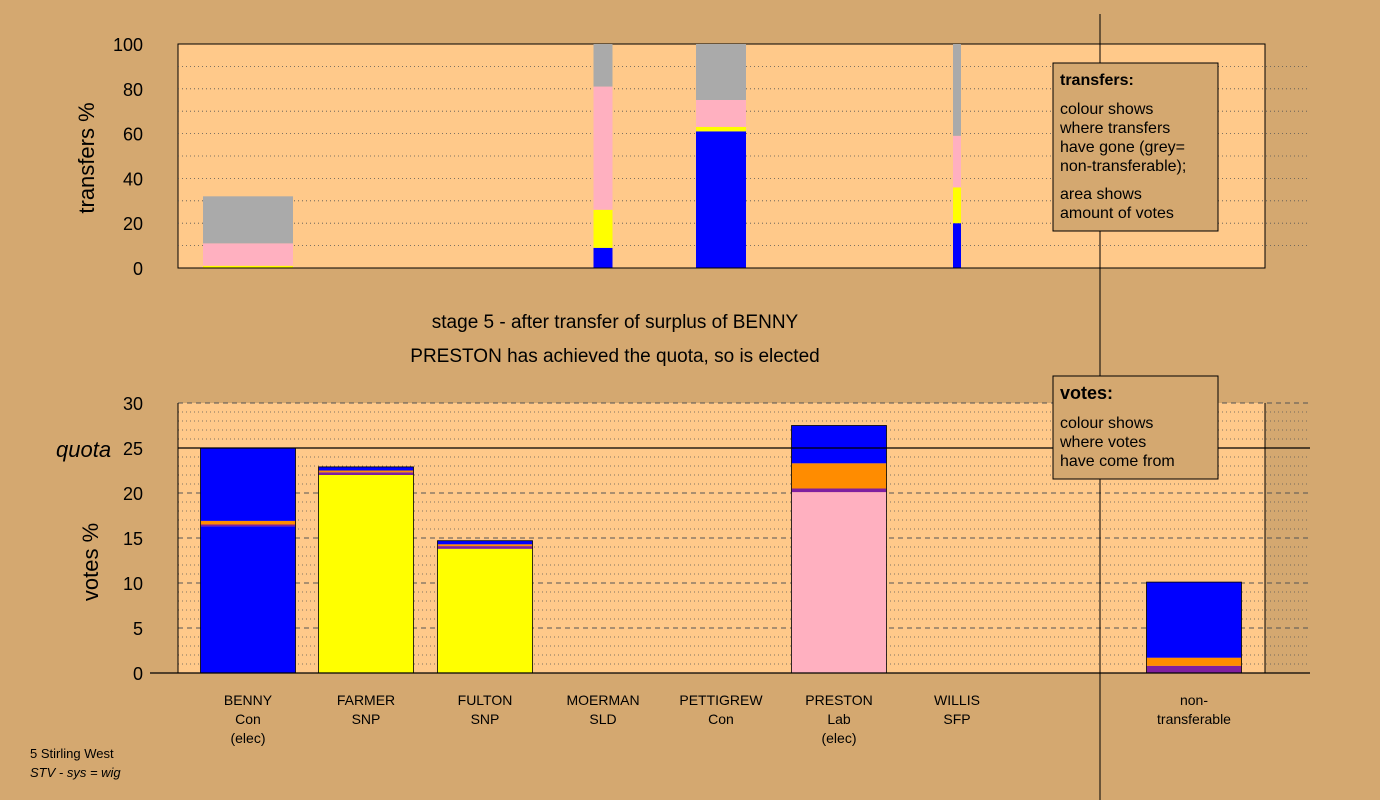 This screenshot has width=1380, height=800. I want to click on transfers-y-tick: 20, so click(133, 224).